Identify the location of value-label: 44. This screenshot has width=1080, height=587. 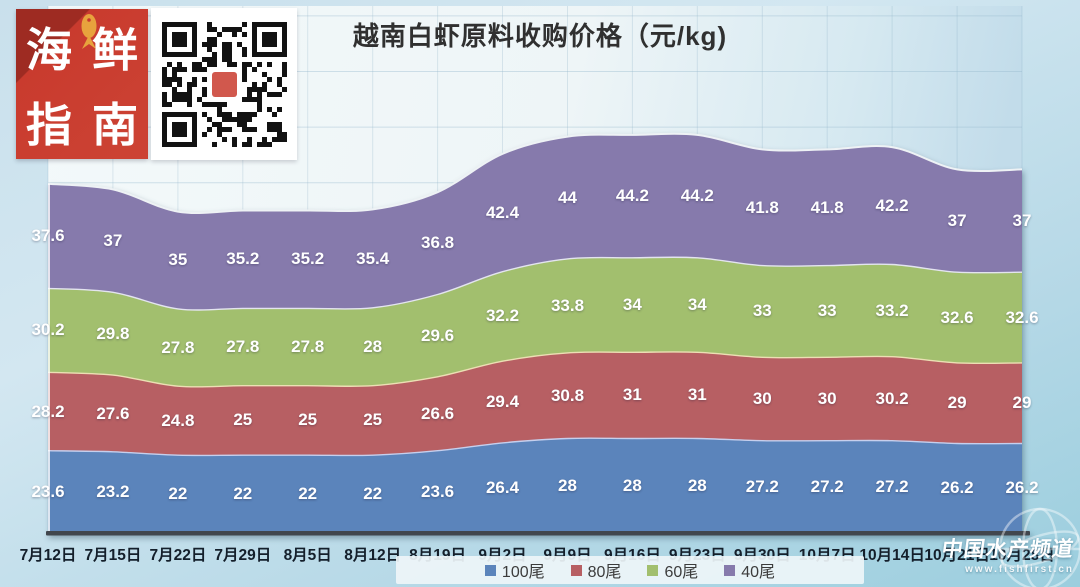
(567, 197).